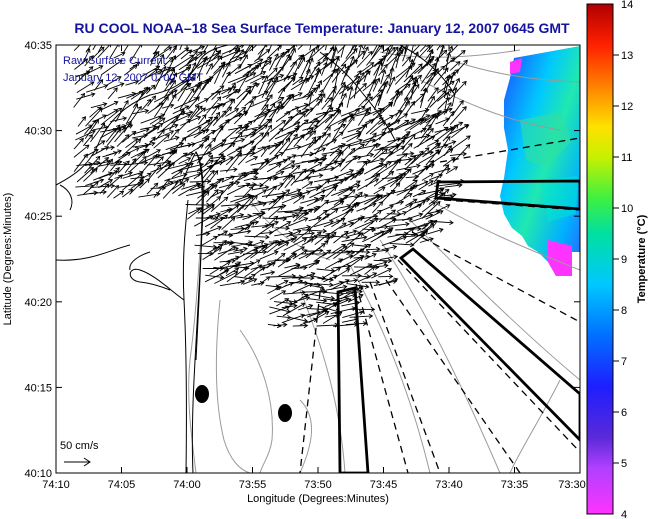  What do you see at coordinates (642, 258) in the screenshot?
I see `colorbar-label: Temperature (°C)` at bounding box center [642, 258].